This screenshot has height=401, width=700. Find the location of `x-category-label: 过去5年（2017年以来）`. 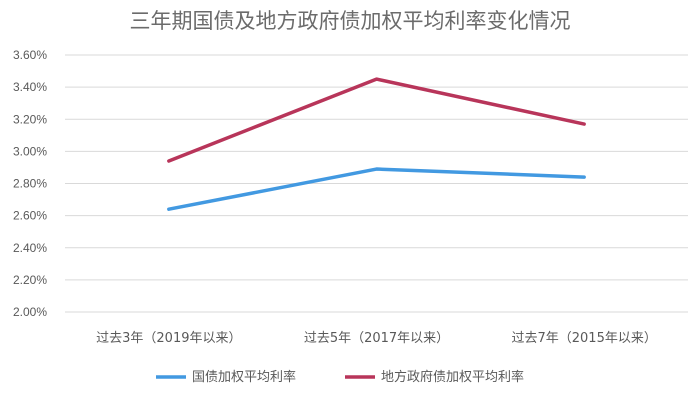

x-category-label: 过去5年（2017年以来） is located at coordinates (376, 338).